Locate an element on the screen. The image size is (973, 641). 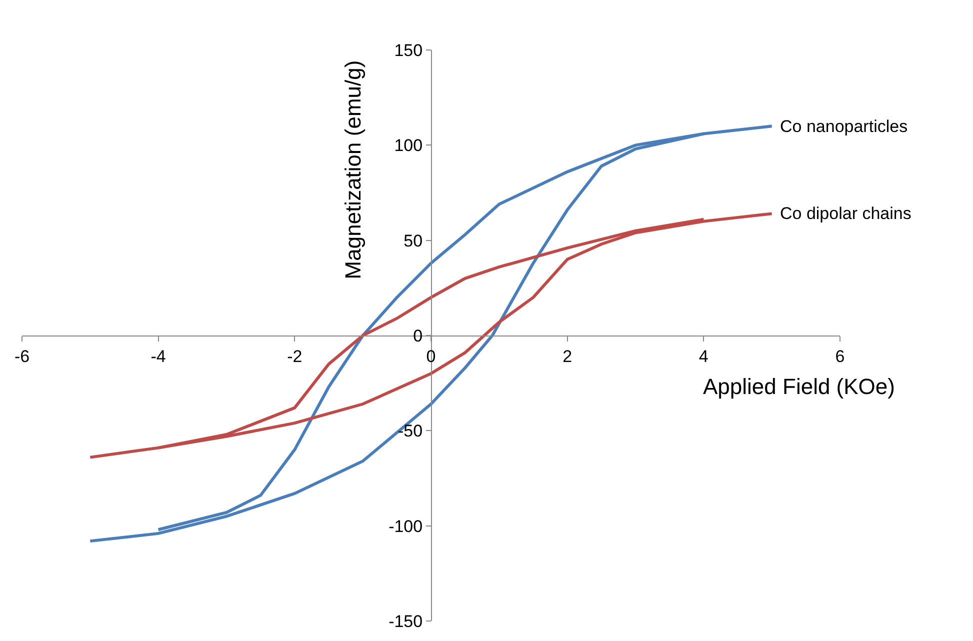
x-tick-label: -2 is located at coordinates (294, 356).